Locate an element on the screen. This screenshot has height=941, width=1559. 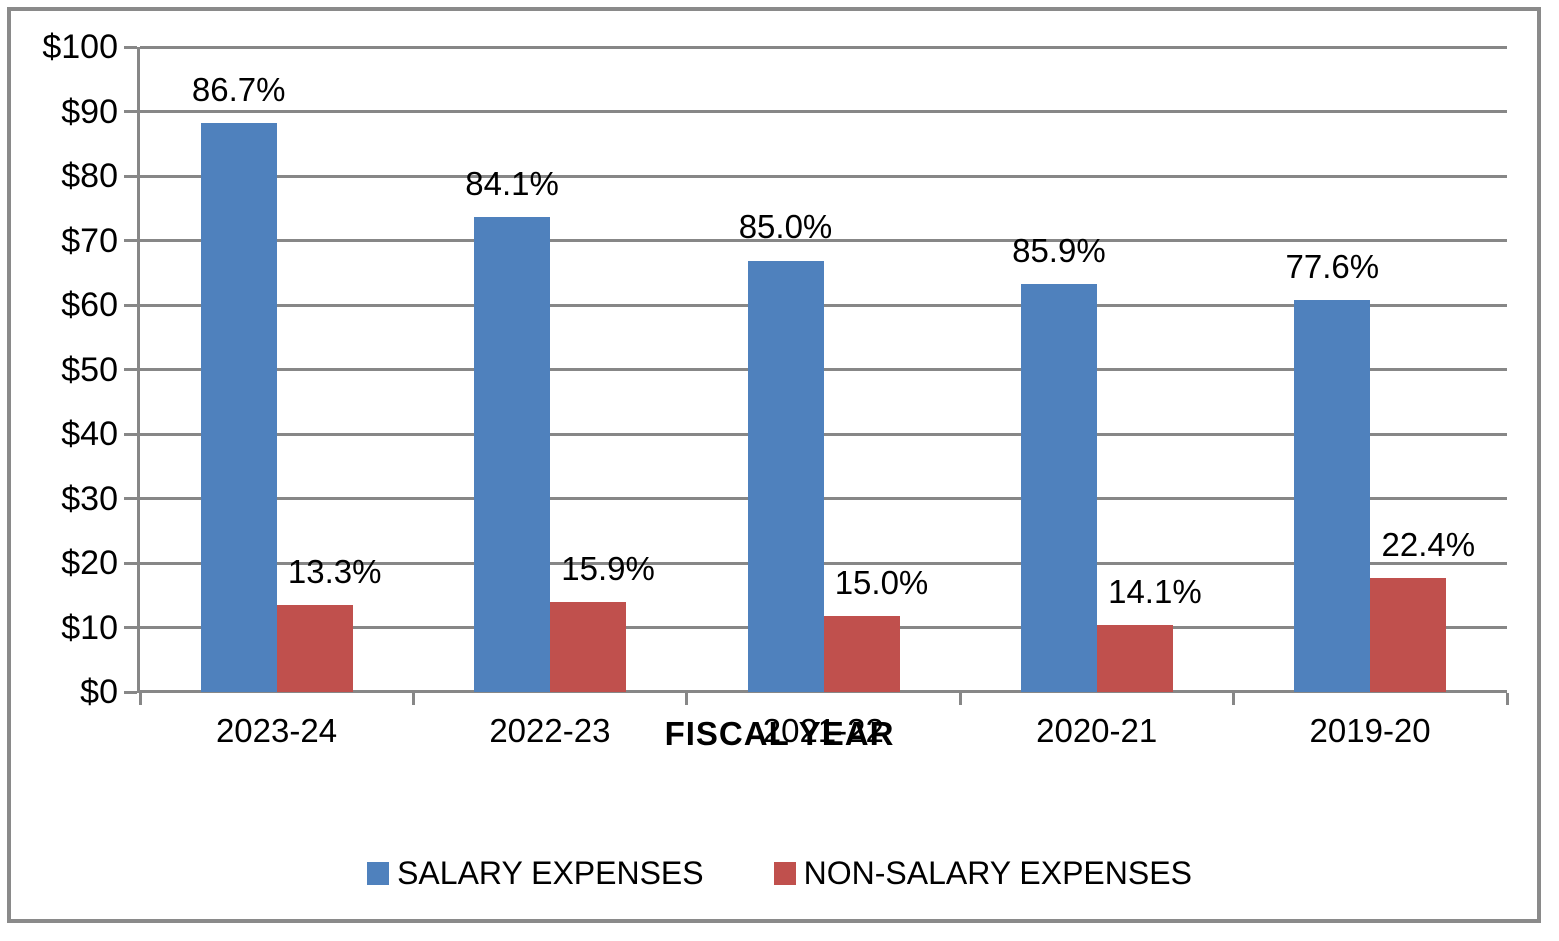
y-tick-label: $100 is located at coordinates (80, 47).